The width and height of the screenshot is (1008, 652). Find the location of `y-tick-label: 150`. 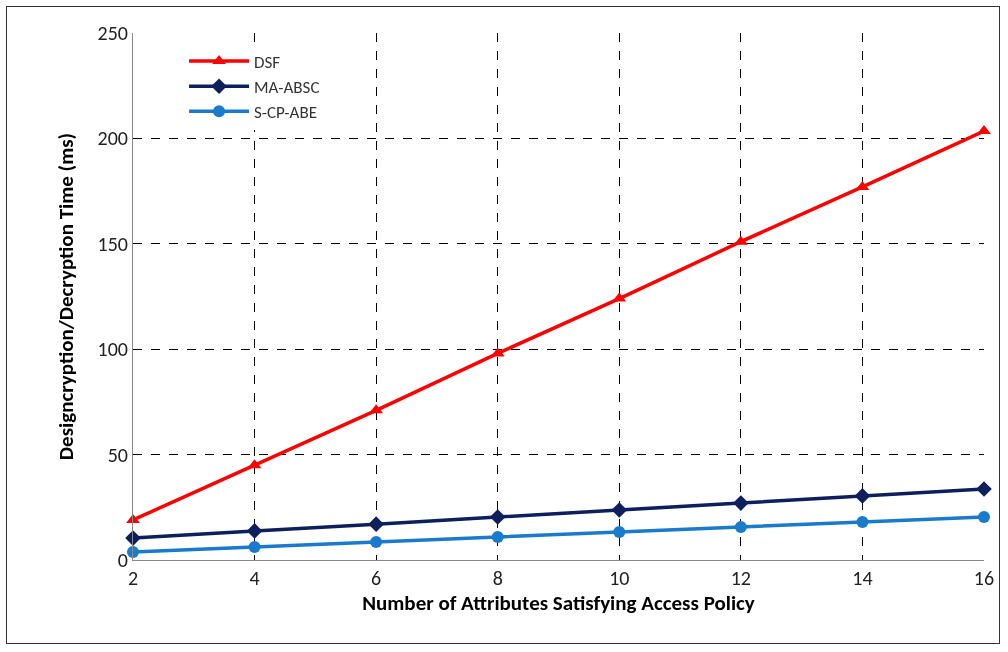

y-tick-label: 150 is located at coordinates (112, 243).